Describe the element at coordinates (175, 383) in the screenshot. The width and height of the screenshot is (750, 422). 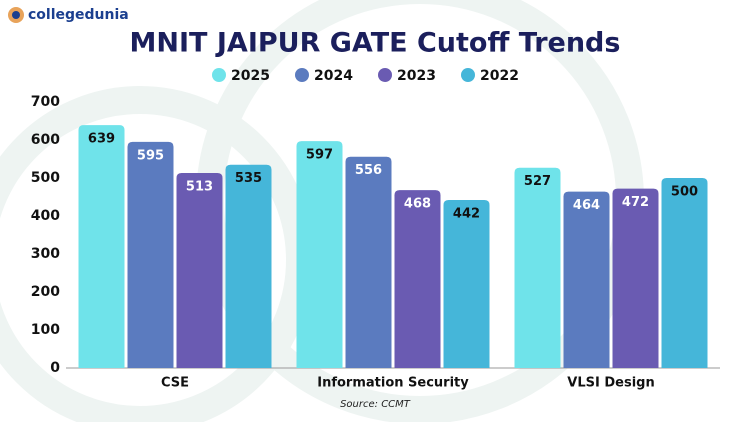
I see `x-tick-label: CSE` at that location.